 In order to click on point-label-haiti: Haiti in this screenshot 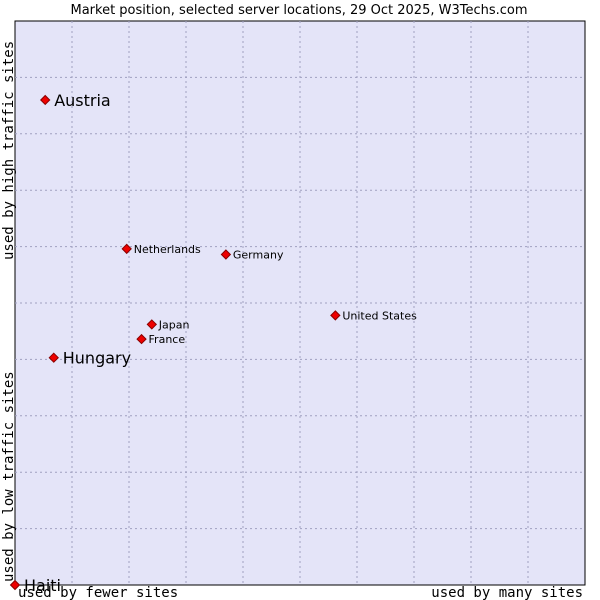, I will do `click(42, 585)`.